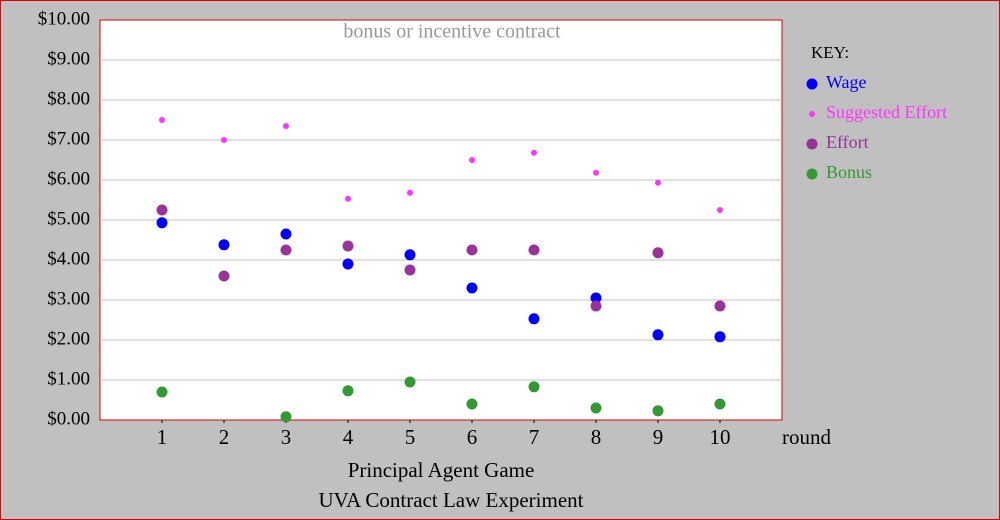 The image size is (1000, 520). I want to click on x-tick-label: 1, so click(162, 437).